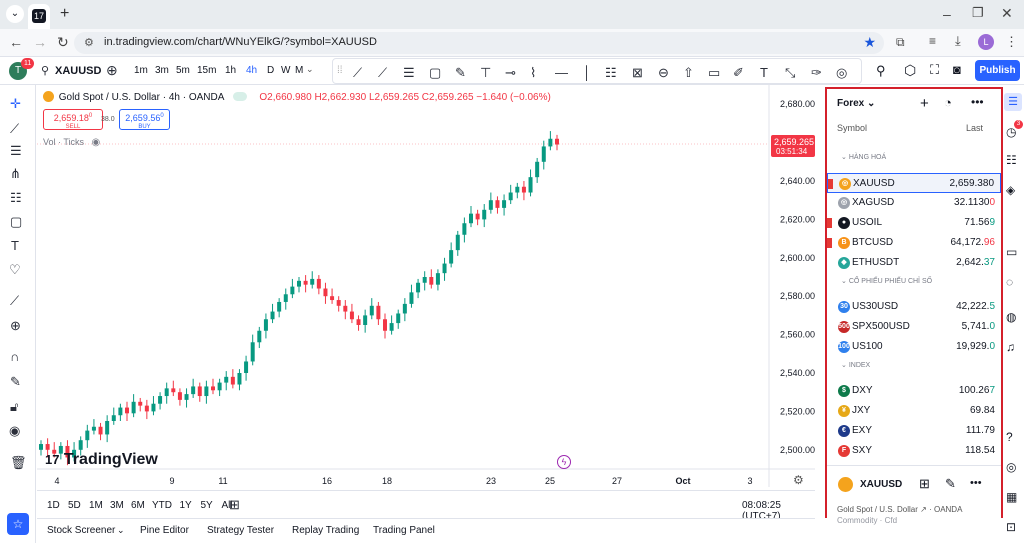 Image resolution: width=1024 pixels, height=543 pixels. What do you see at coordinates (409, 72) in the screenshot?
I see `parallel-channel-icon: ☰` at bounding box center [409, 72].